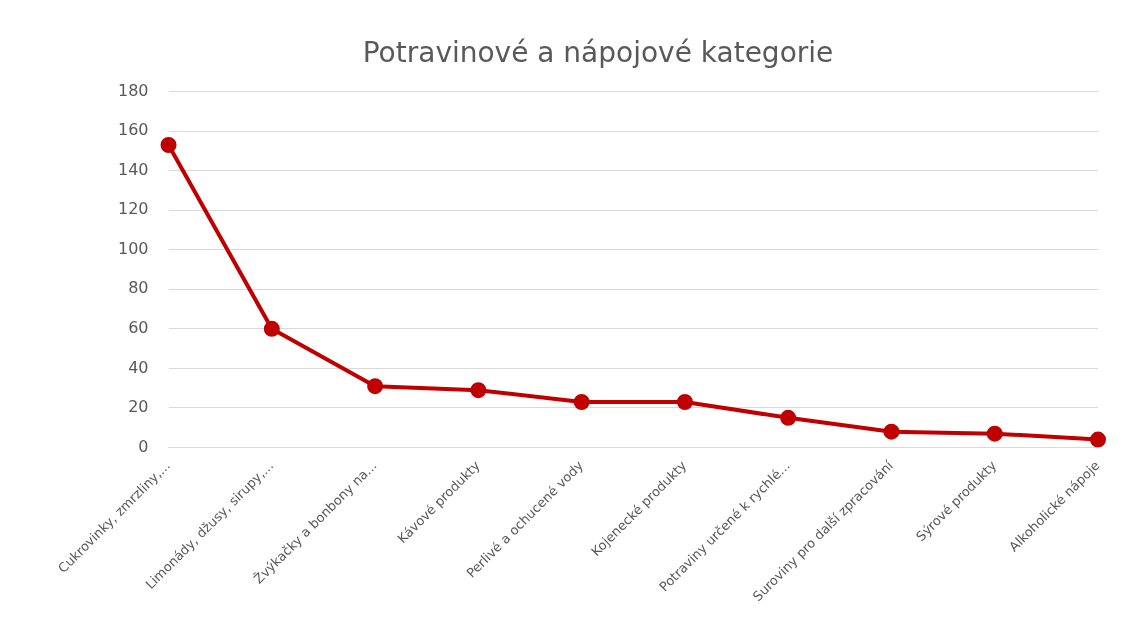 The image size is (1131, 627). What do you see at coordinates (143, 446) in the screenshot?
I see `y-tick-label: 0` at bounding box center [143, 446].